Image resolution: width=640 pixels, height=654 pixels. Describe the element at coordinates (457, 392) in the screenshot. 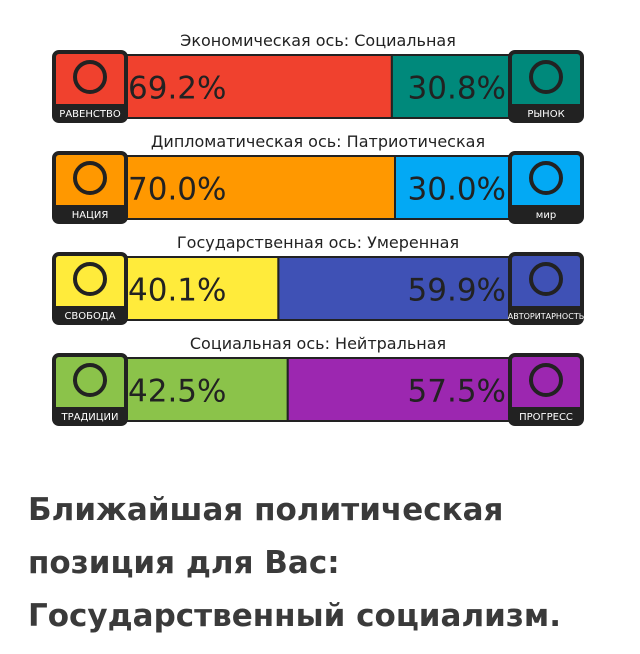

I see `value-label: 57.5%` at that location.